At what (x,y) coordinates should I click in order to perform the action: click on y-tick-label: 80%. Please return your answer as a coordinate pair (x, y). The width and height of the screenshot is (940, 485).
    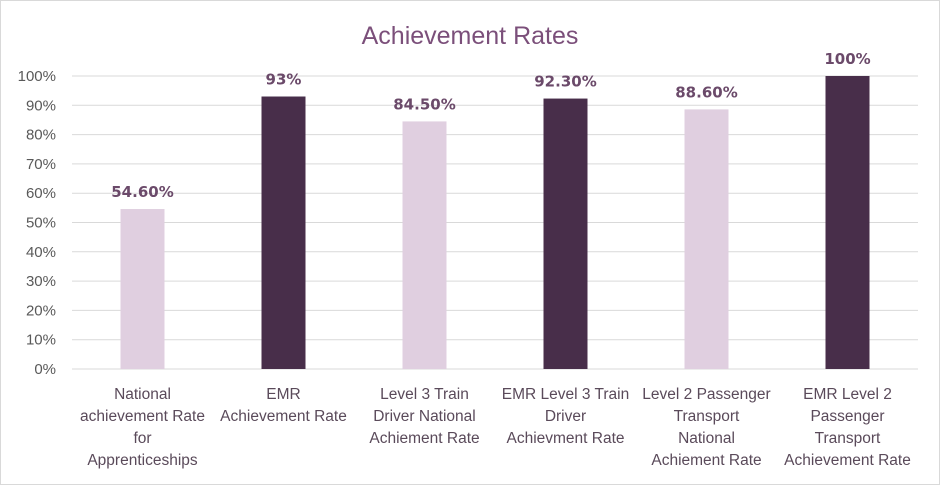
    Looking at the image, I should click on (41, 135).